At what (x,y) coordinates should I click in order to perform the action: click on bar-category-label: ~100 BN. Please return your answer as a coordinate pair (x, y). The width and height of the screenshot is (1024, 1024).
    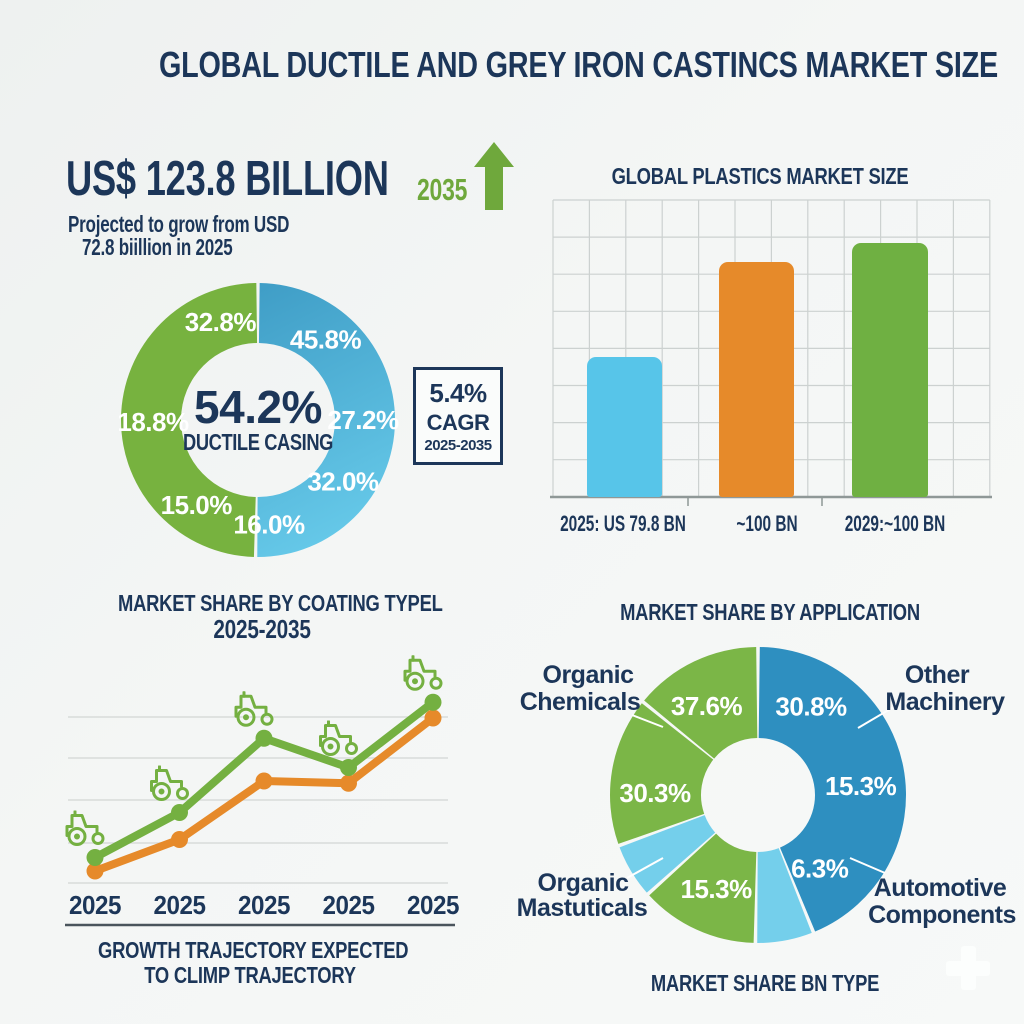
    Looking at the image, I should click on (767, 523).